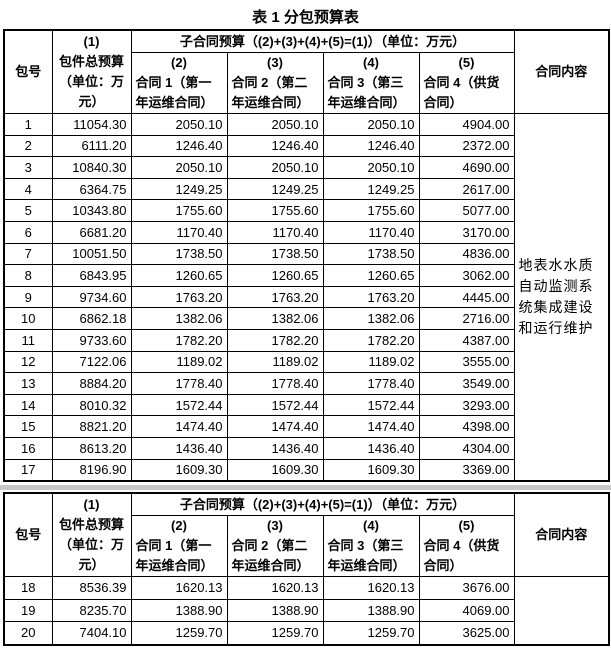 The image size is (611, 653). Describe the element at coordinates (28, 232) in the screenshot. I see `cell-package-no: 6` at that location.